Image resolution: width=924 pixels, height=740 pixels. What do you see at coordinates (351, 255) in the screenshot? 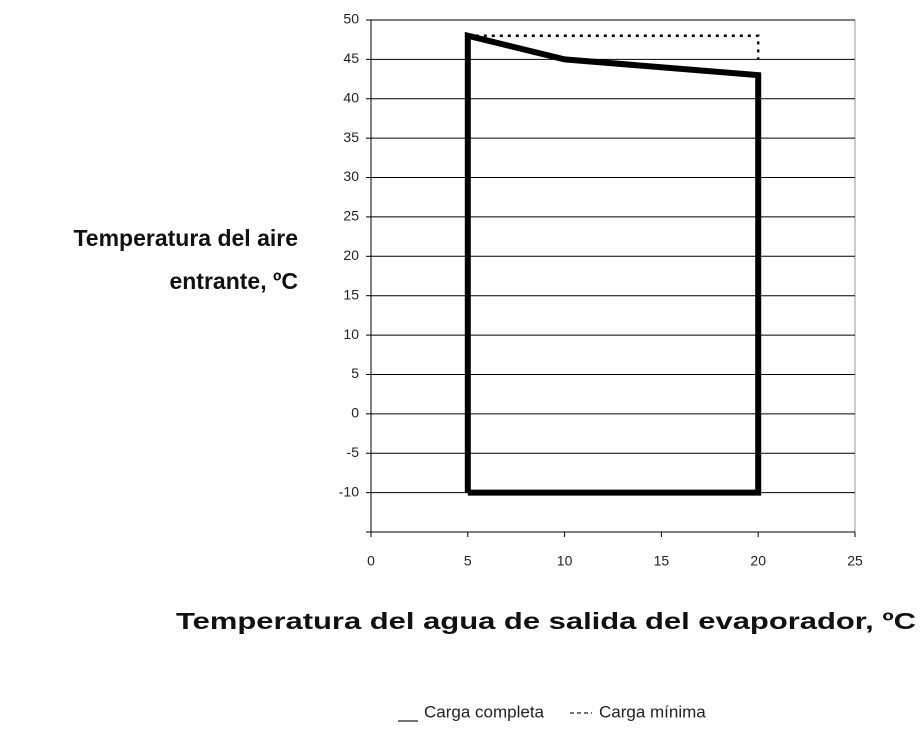
I see `y-tick-label: 20` at bounding box center [351, 255].